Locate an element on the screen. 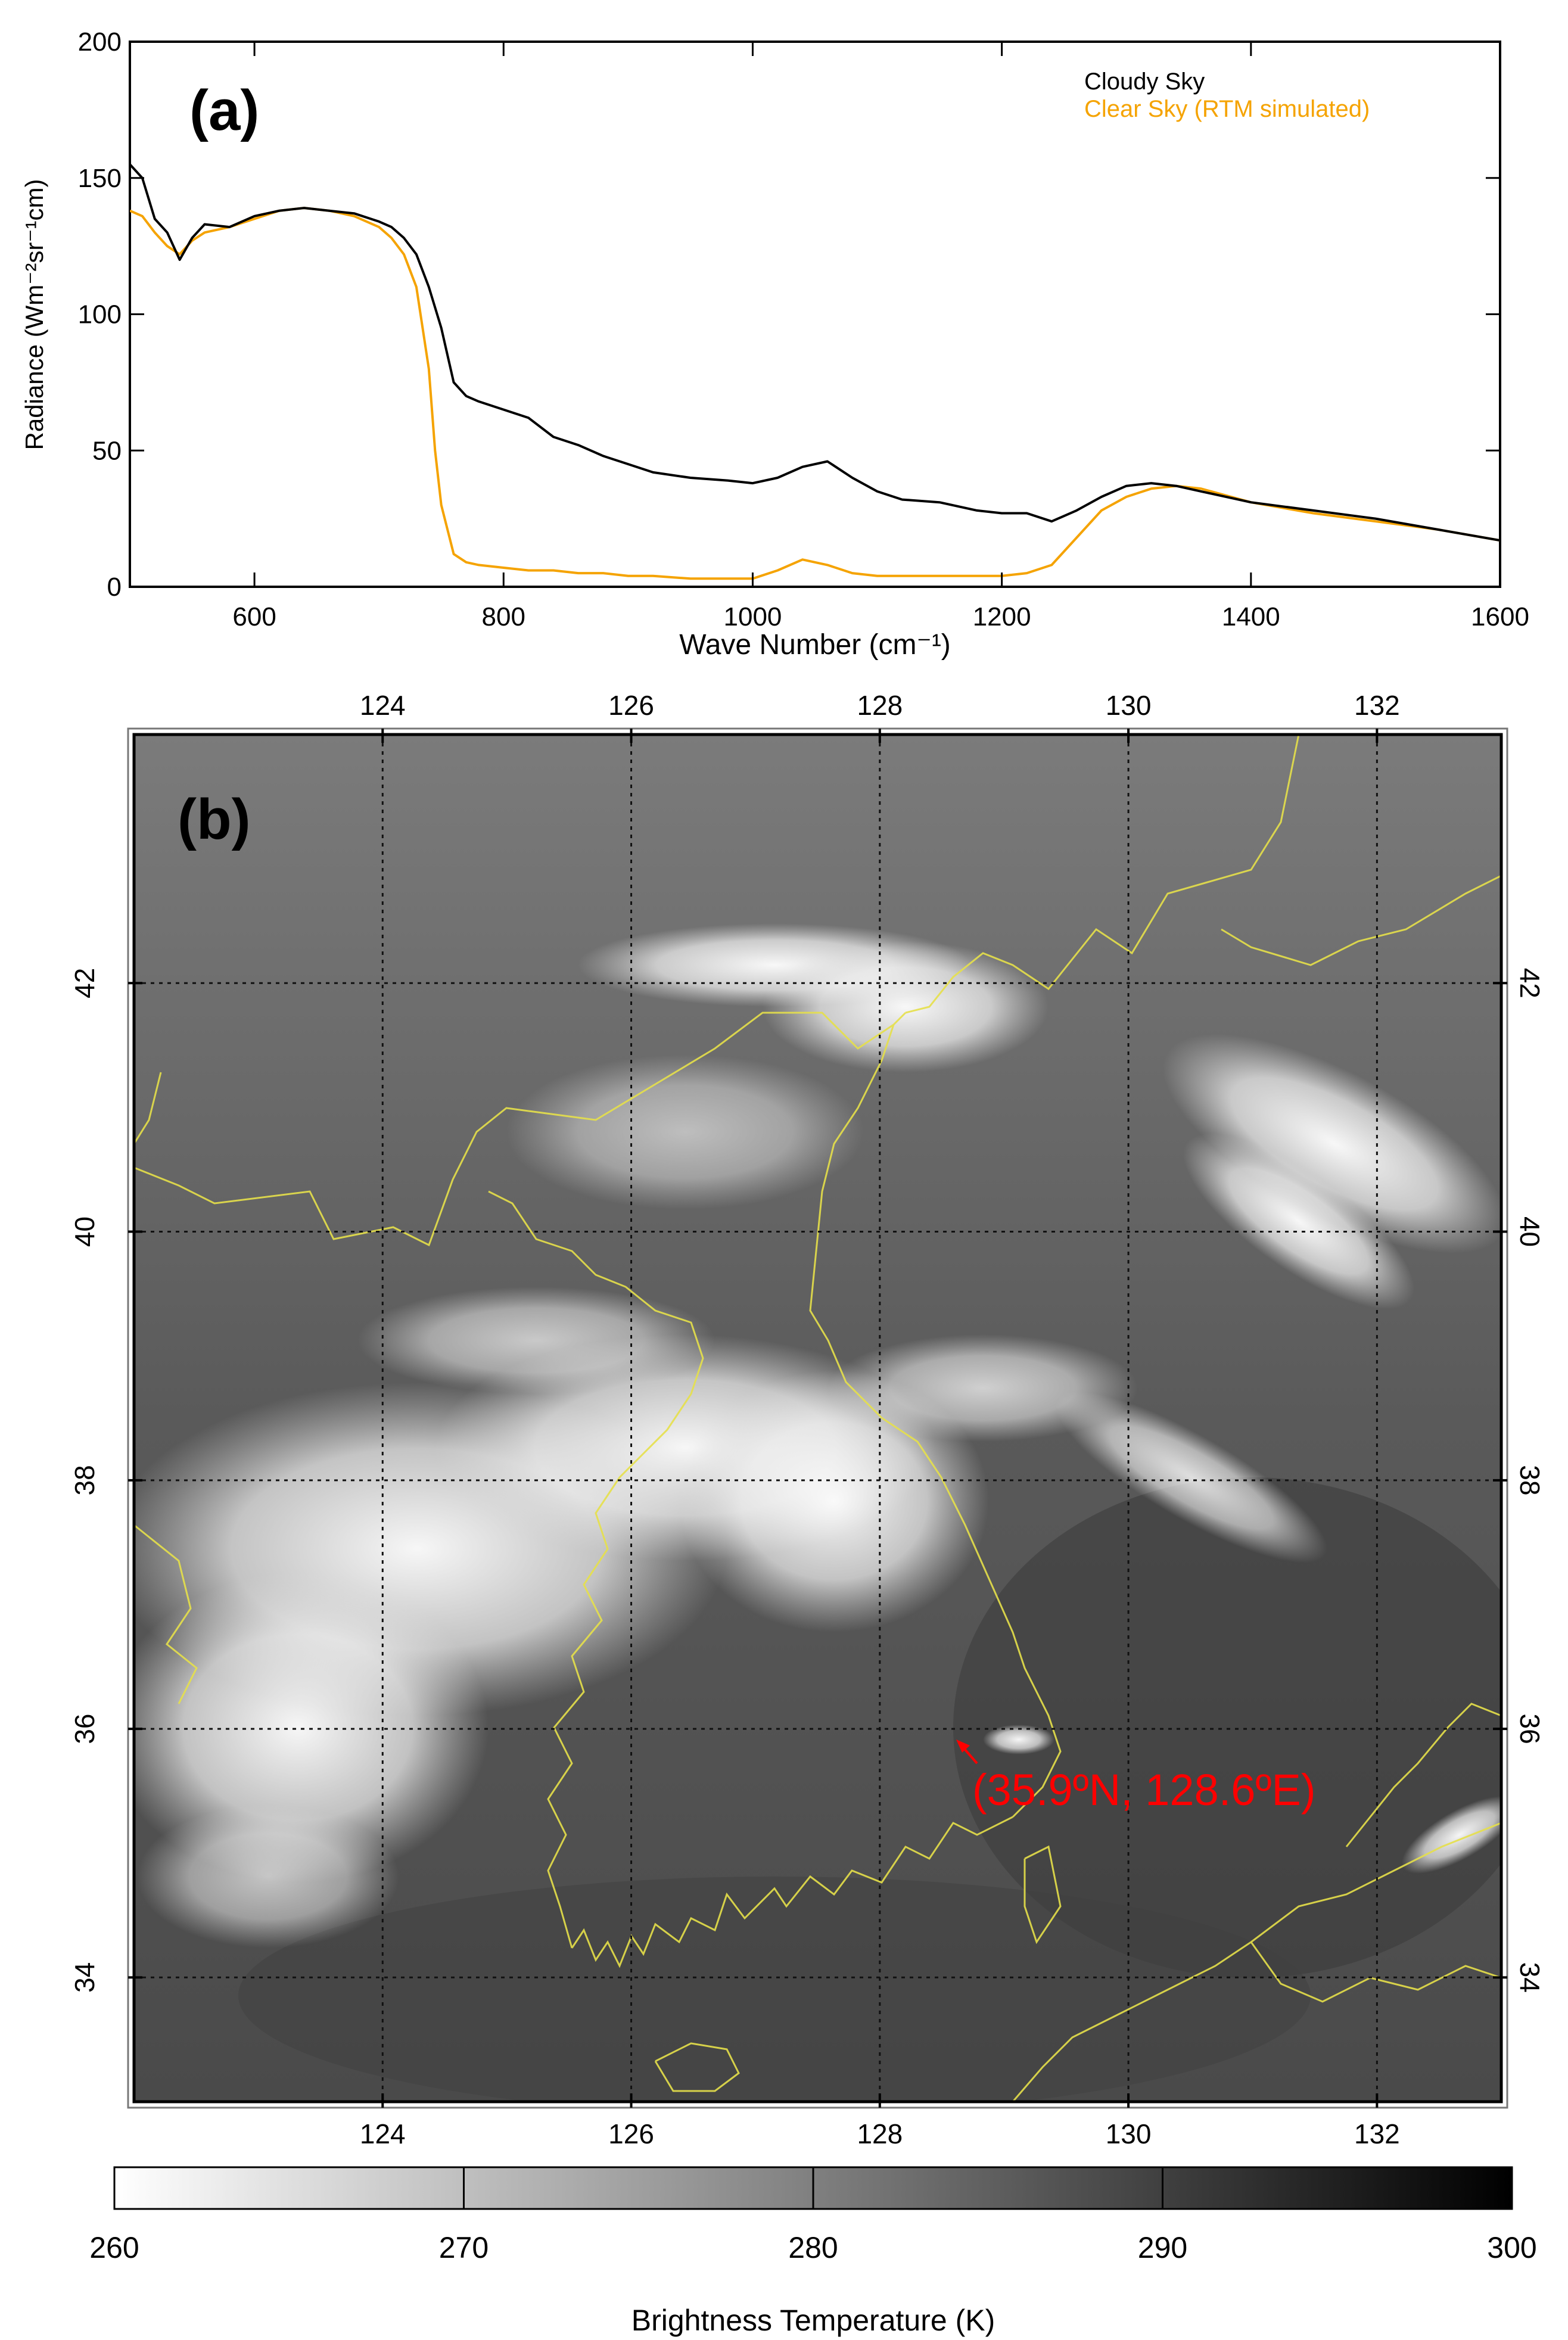  lat-tick-label-left: 34 is located at coordinates (84, 1977).